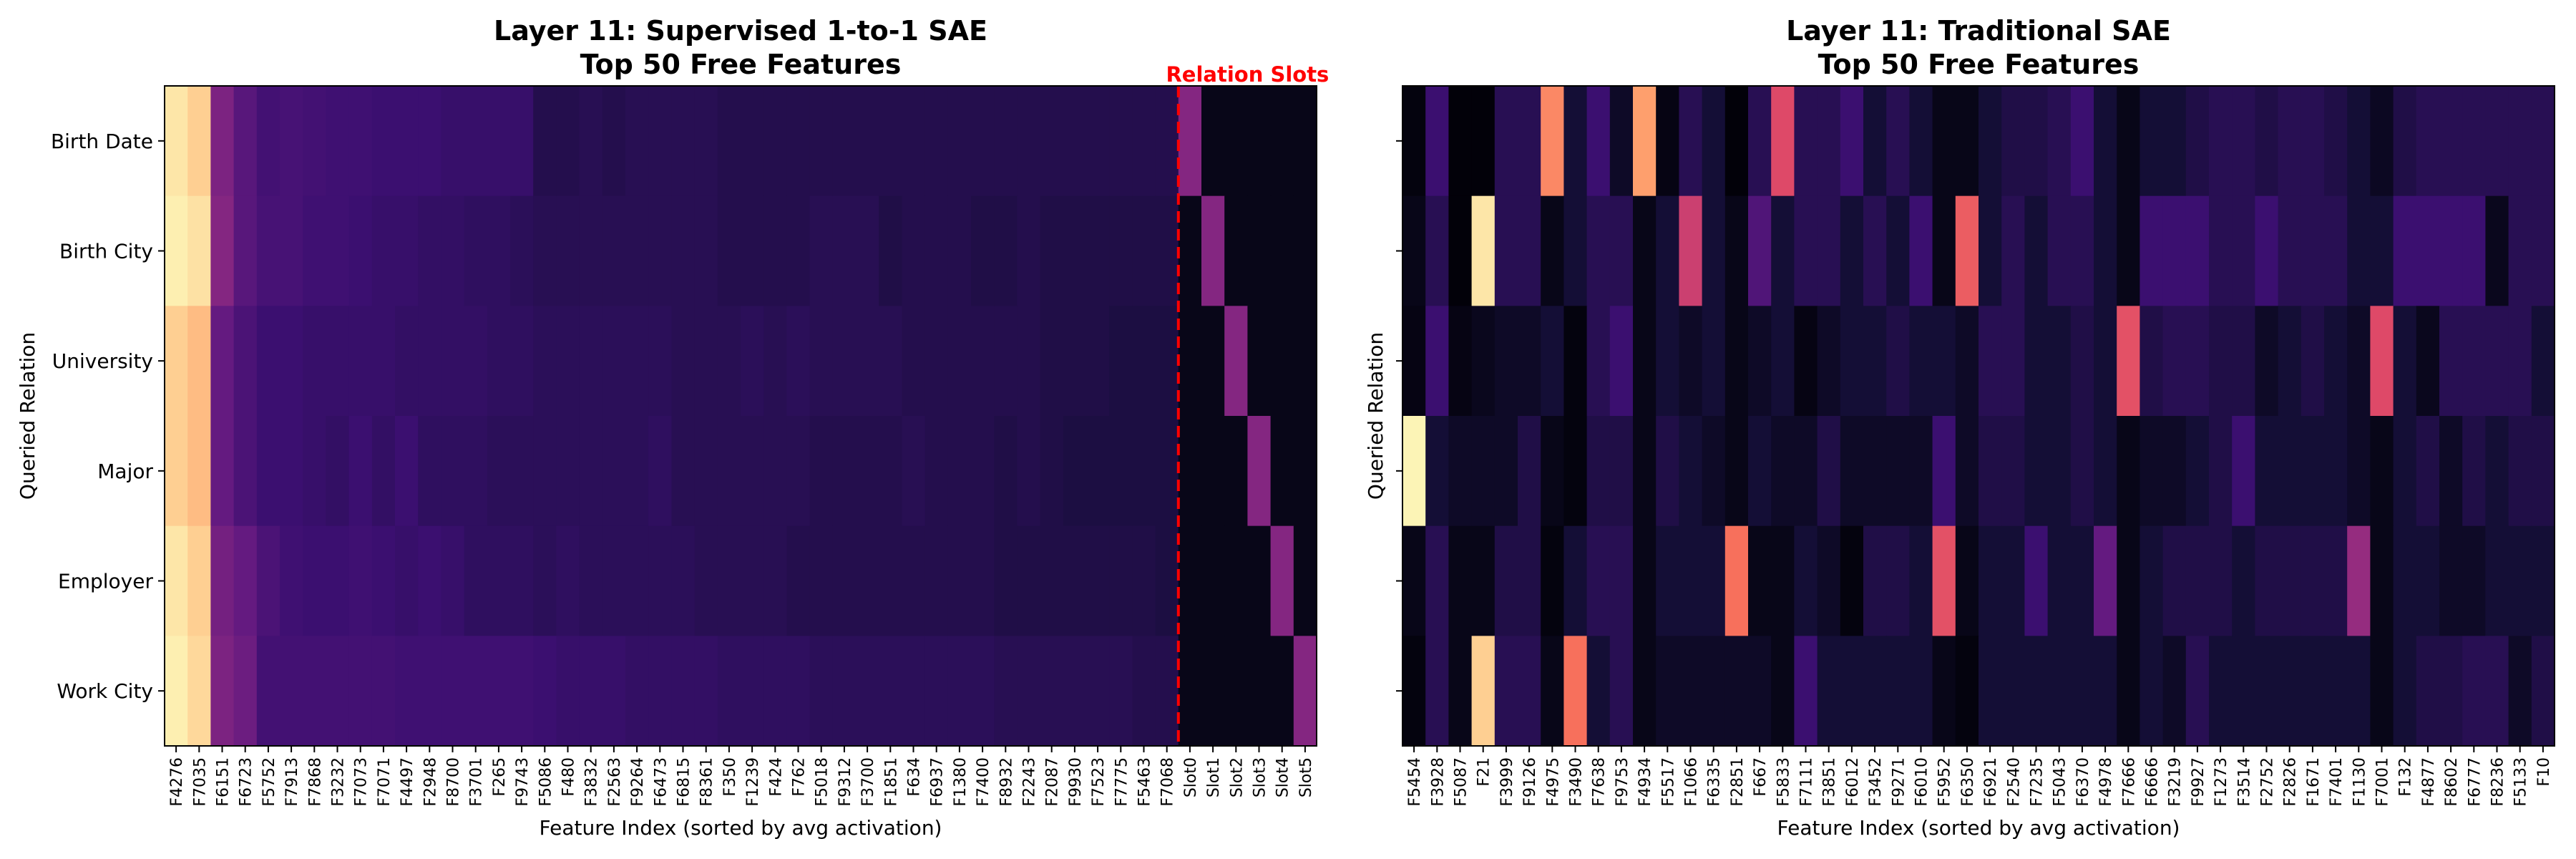 The height and width of the screenshot is (859, 2576). Describe the element at coordinates (2221, 782) in the screenshot. I see `x-tick-label: F1273` at that location.